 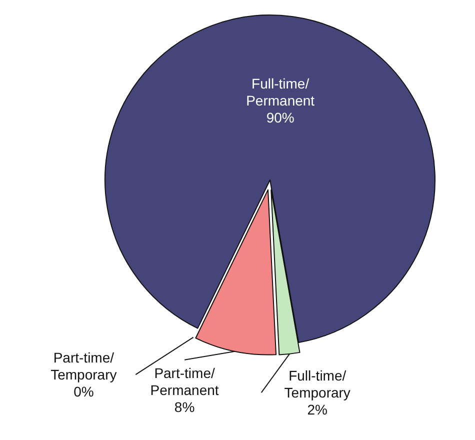 I want to click on data-label: 90%, so click(x=280, y=117).